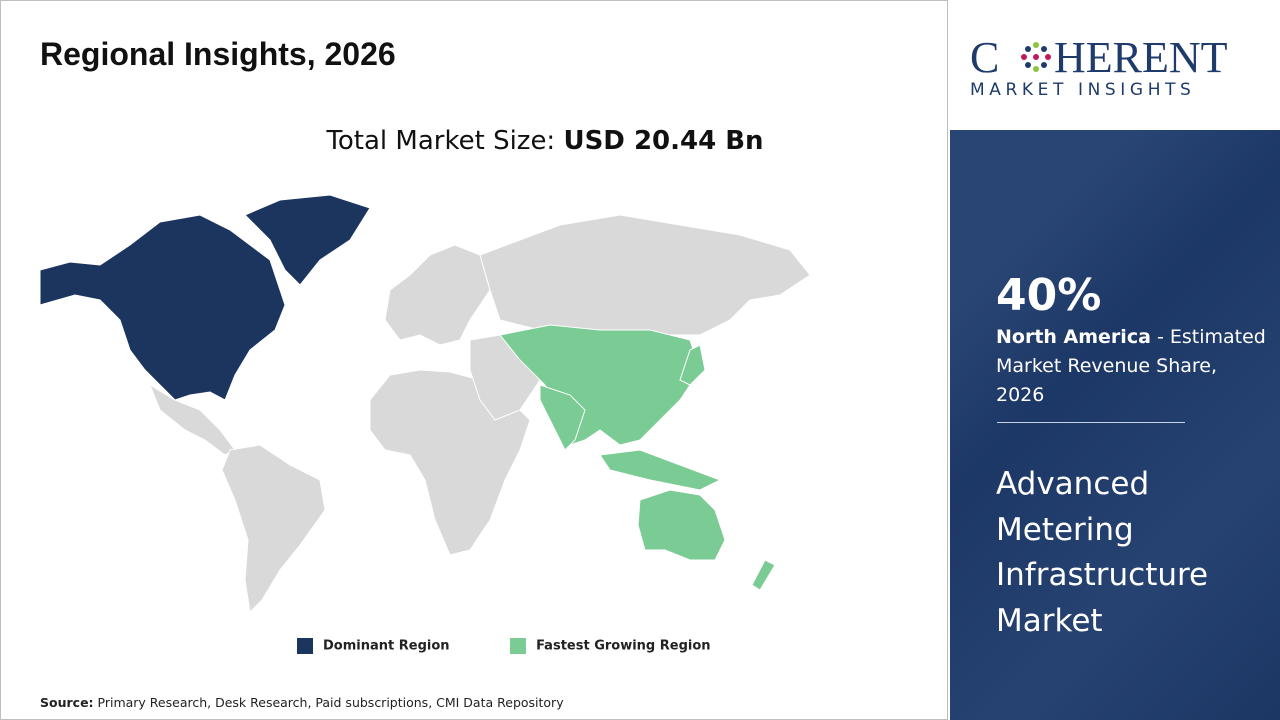  I want to click on logo-name: HERENT, so click(1141, 57).